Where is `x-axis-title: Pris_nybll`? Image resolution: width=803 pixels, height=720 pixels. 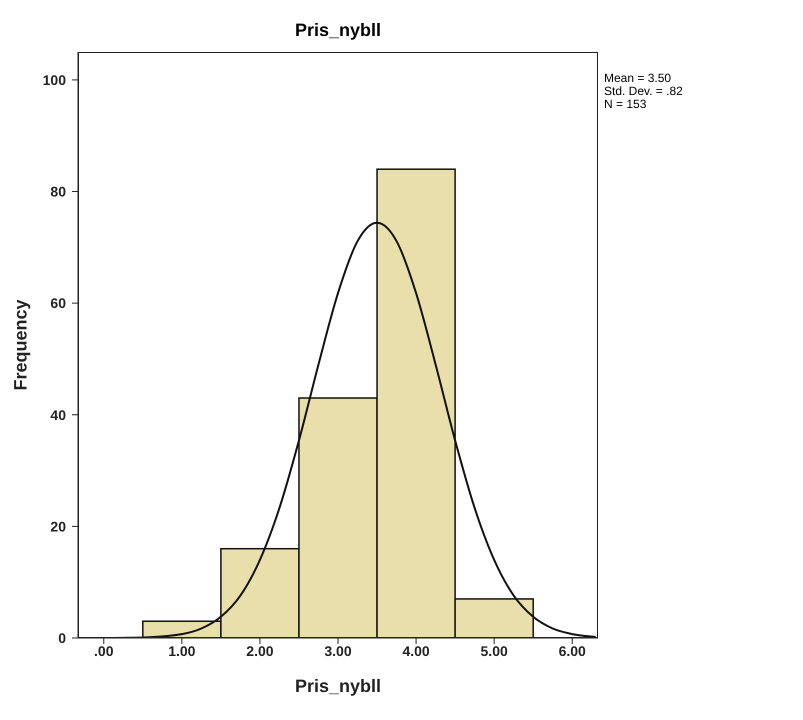
x-axis-title: Pris_nybll is located at coordinates (338, 686).